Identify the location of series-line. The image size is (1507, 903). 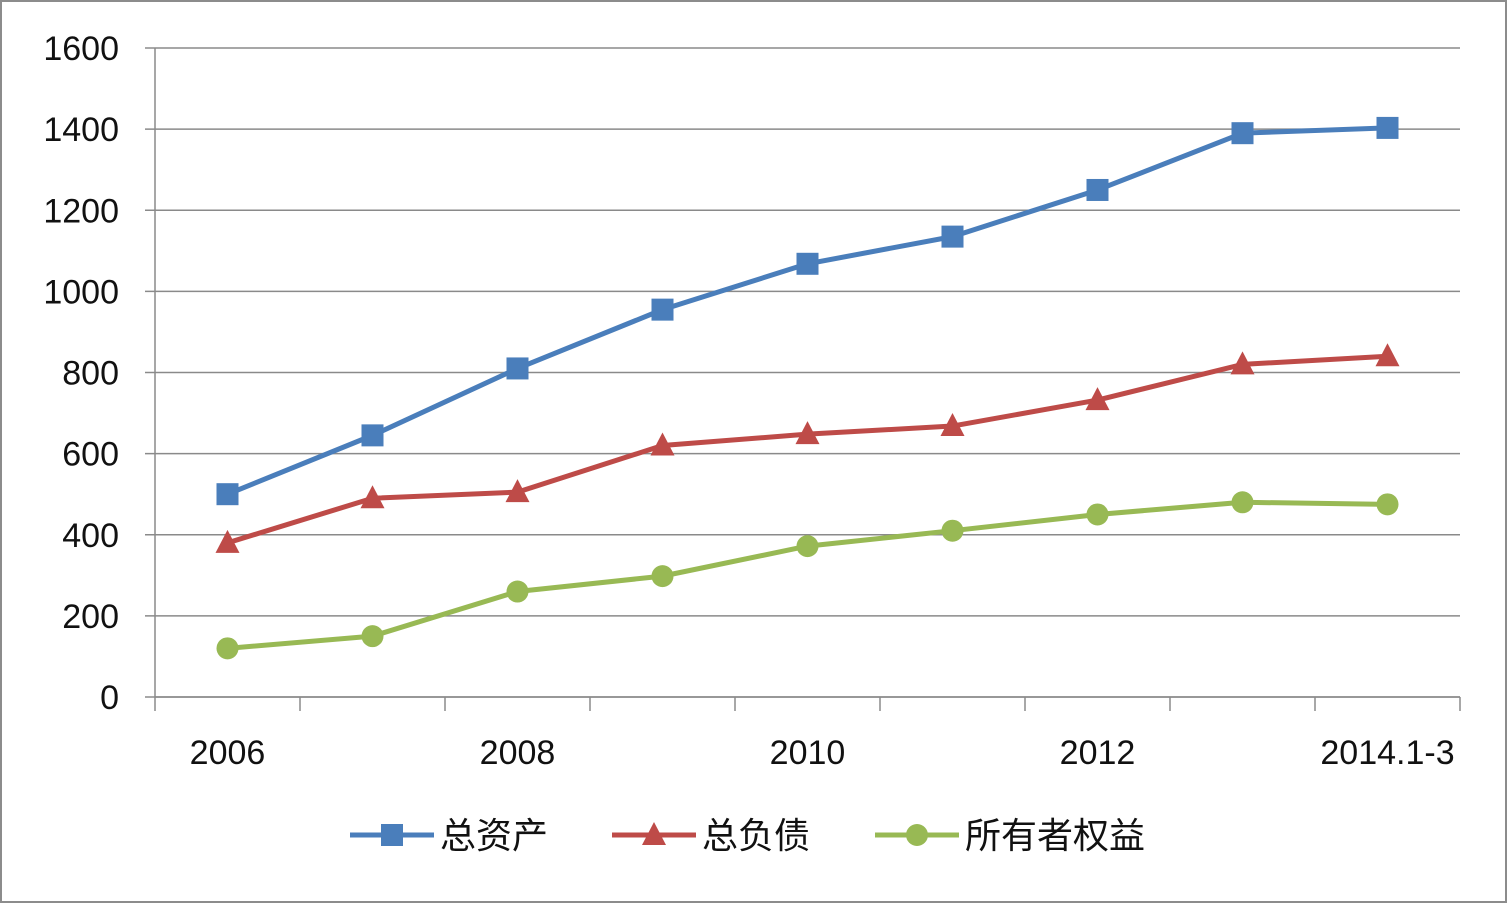
(807, 575).